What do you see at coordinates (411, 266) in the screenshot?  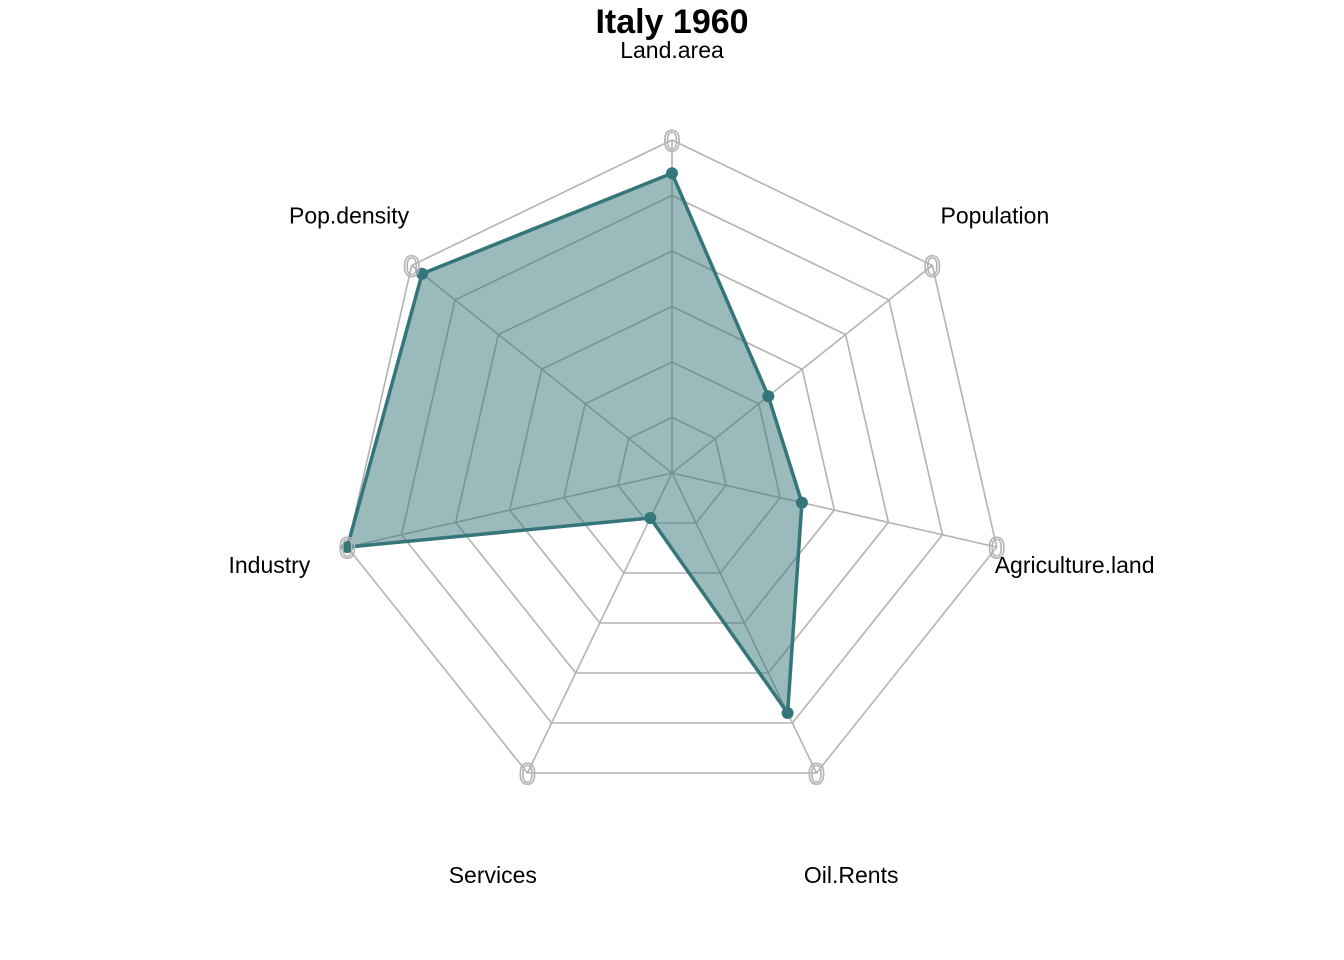 I see `tick-label-pop-density: 0` at bounding box center [411, 266].